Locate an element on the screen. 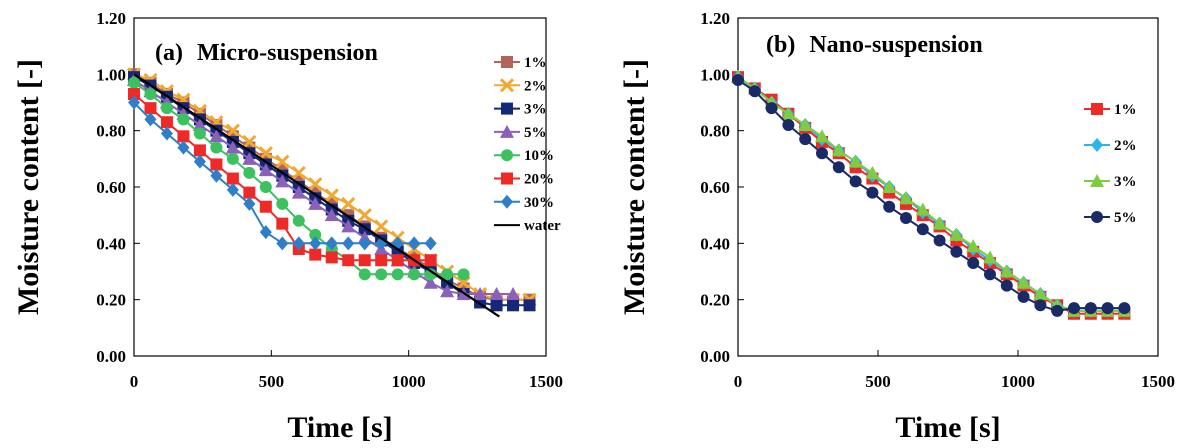 Image resolution: width=1192 pixels, height=448 pixels. series-3%-point-12 is located at coordinates (939, 223).